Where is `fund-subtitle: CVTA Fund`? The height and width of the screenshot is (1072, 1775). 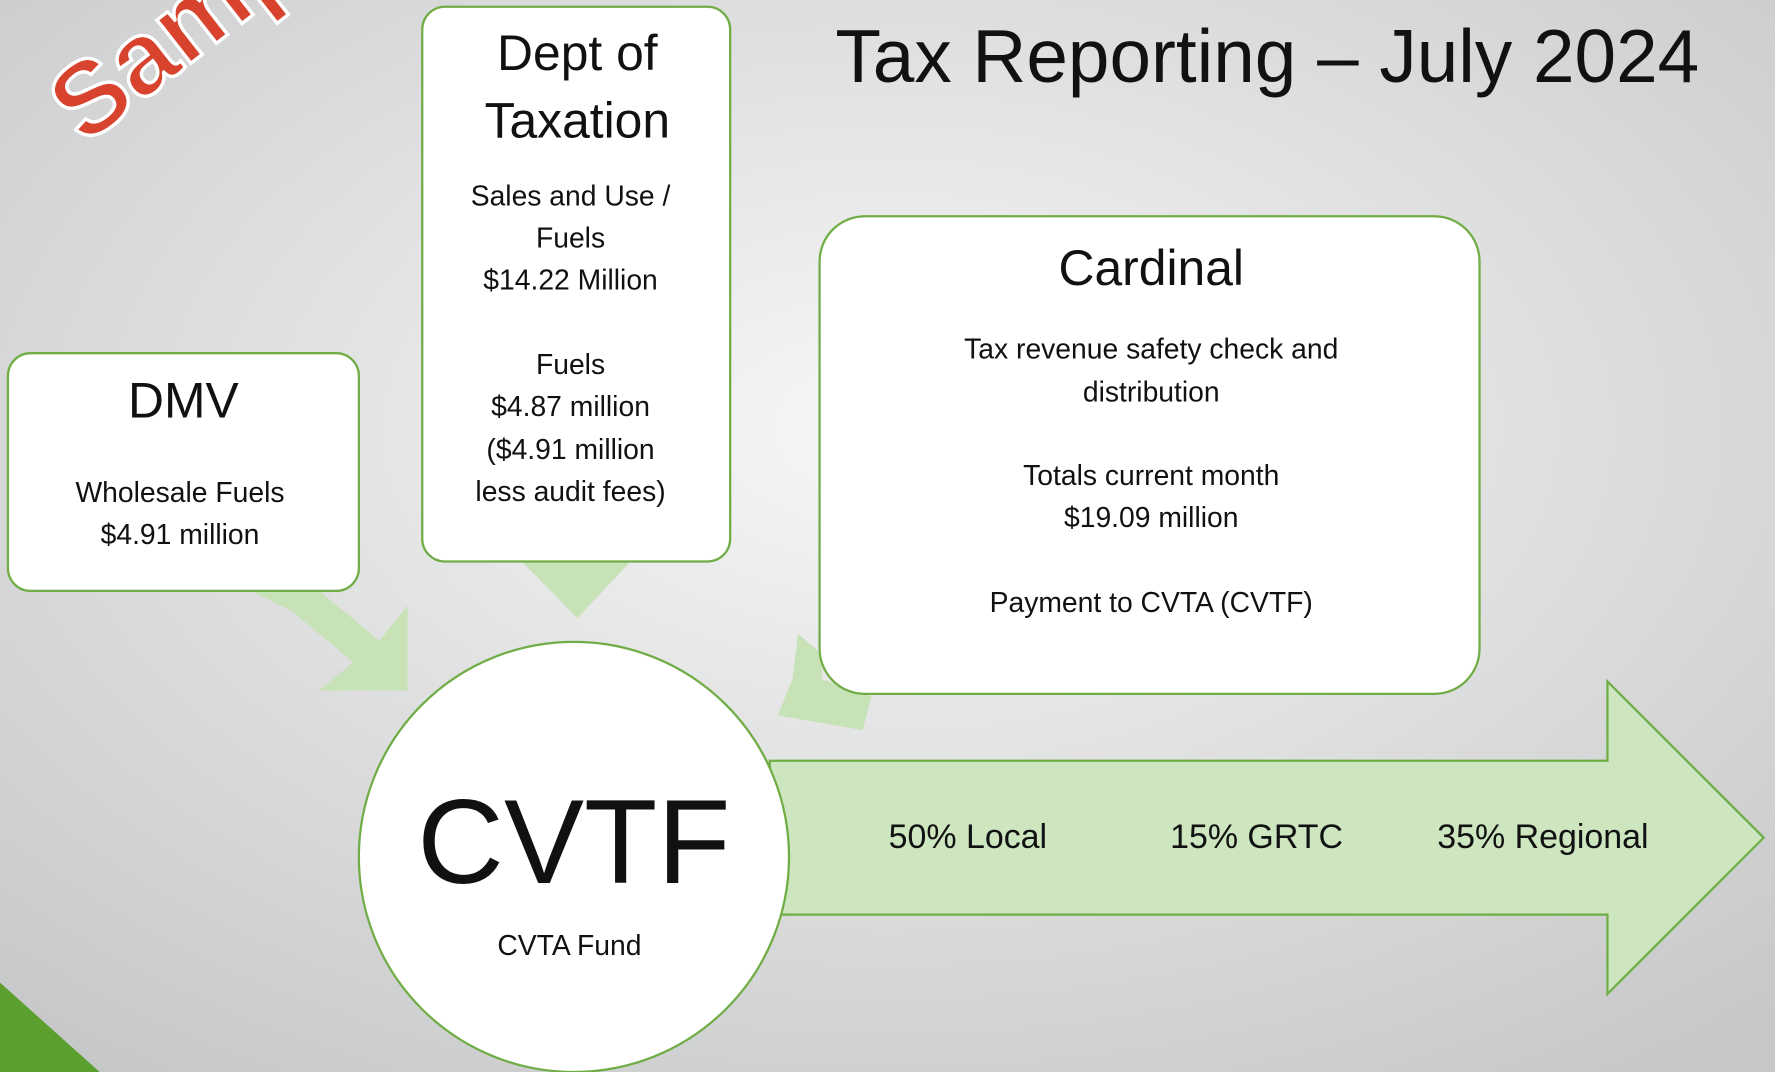
fund-subtitle: CVTA Fund is located at coordinates (569, 945).